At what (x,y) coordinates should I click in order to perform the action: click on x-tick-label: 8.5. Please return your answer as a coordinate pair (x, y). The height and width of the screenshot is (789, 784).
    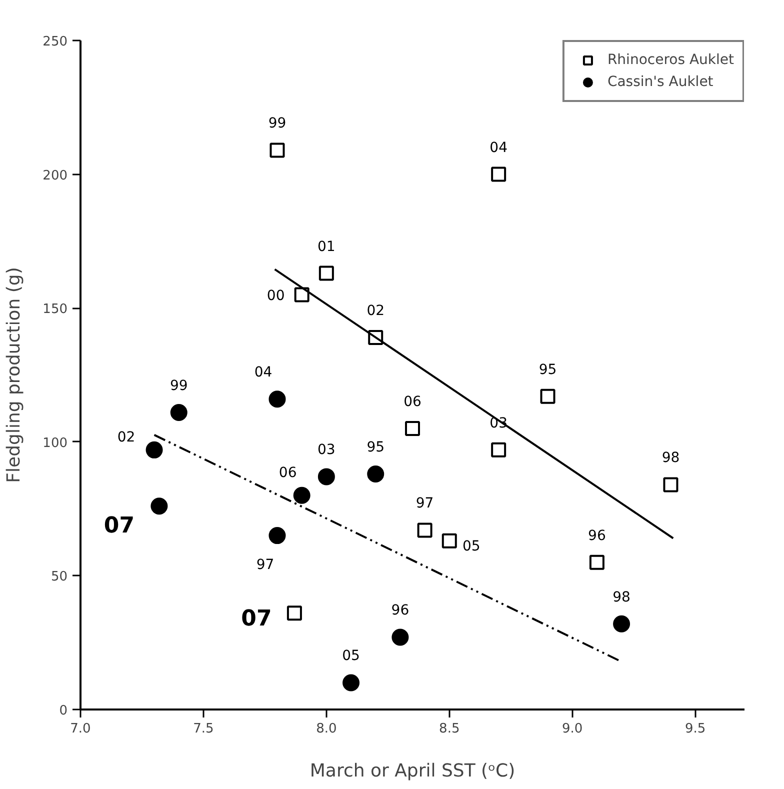
    Looking at the image, I should click on (449, 729).